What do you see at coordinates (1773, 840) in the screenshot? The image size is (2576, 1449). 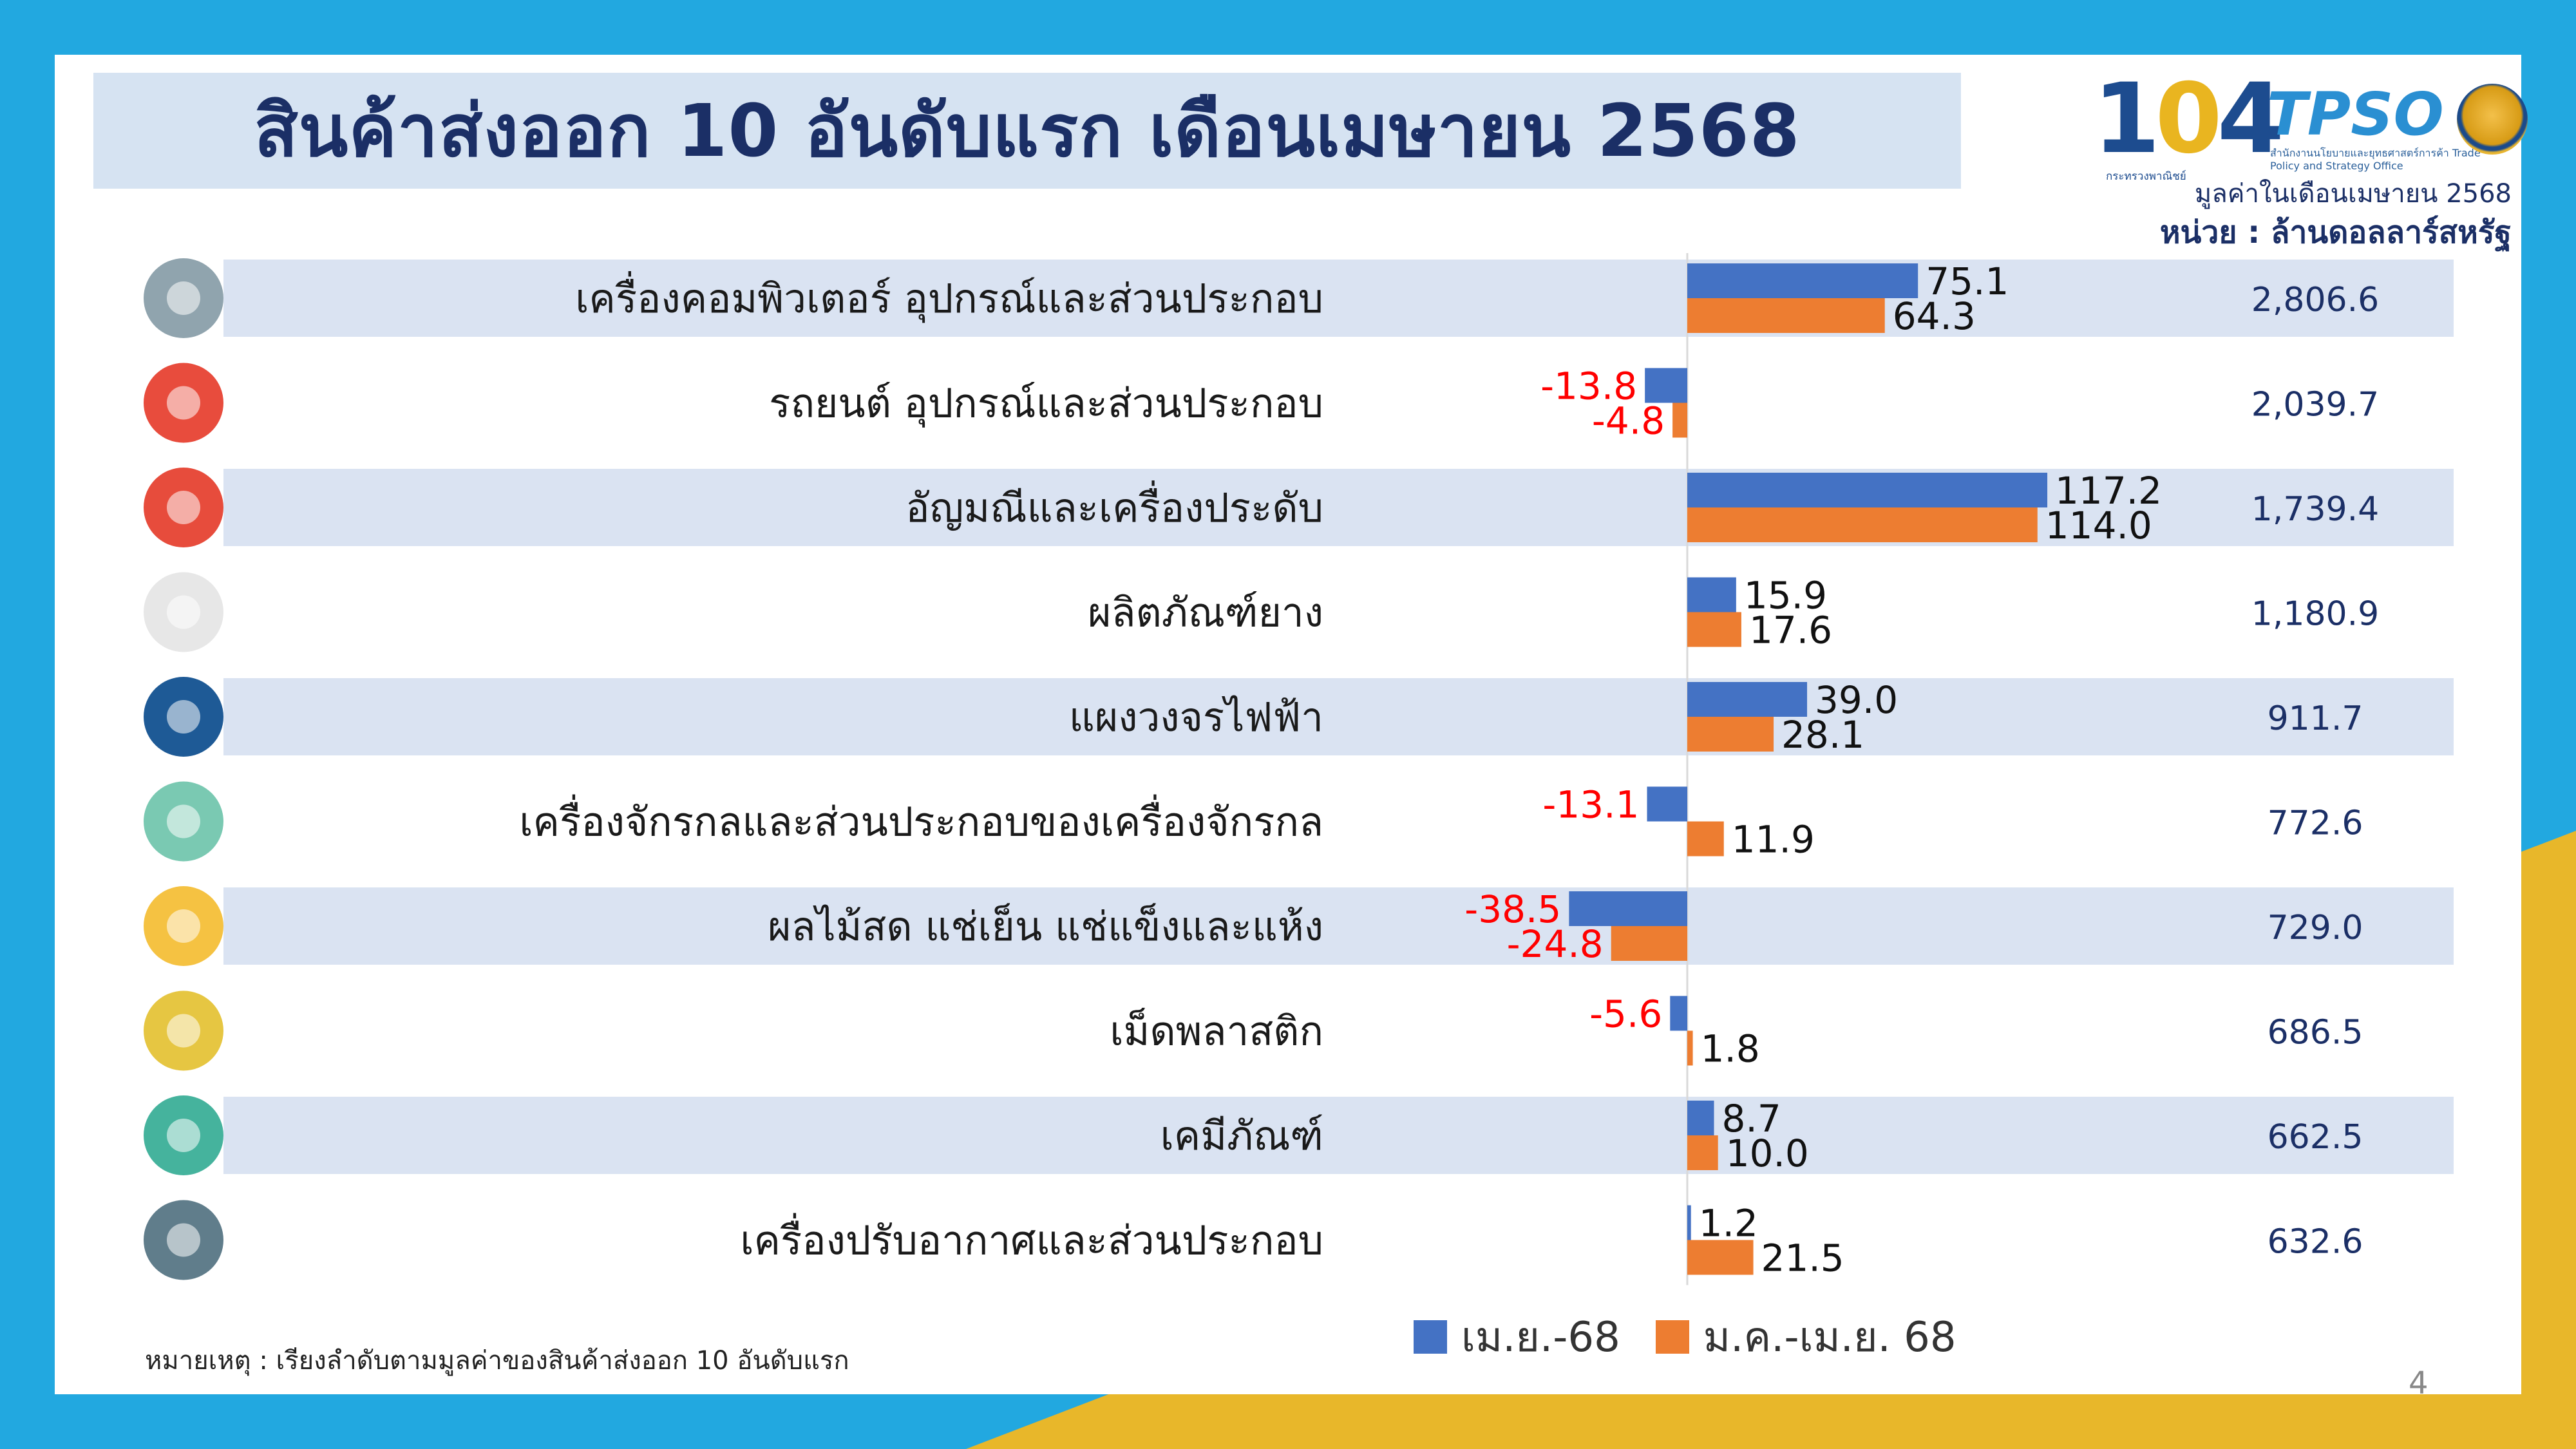 I see `value-label: 11.9` at bounding box center [1773, 840].